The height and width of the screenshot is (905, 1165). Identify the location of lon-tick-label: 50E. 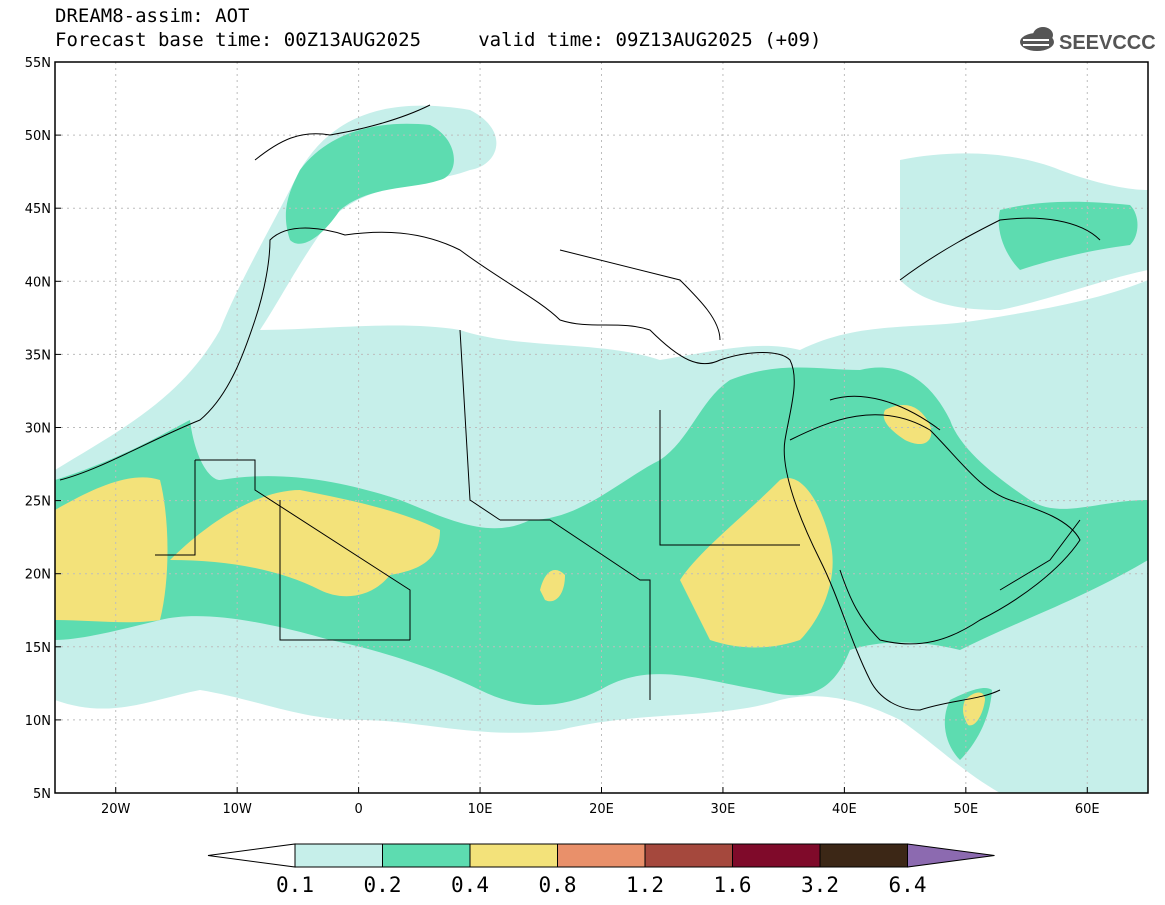
(965, 809).